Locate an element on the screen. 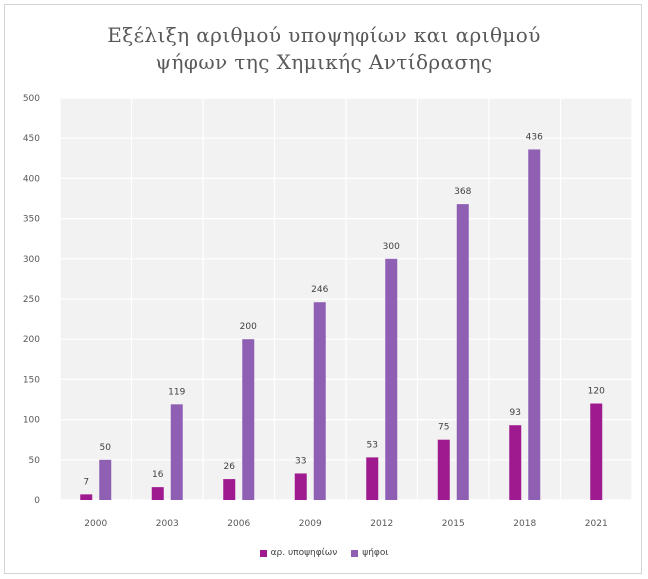  data-label: 26 is located at coordinates (230, 467).